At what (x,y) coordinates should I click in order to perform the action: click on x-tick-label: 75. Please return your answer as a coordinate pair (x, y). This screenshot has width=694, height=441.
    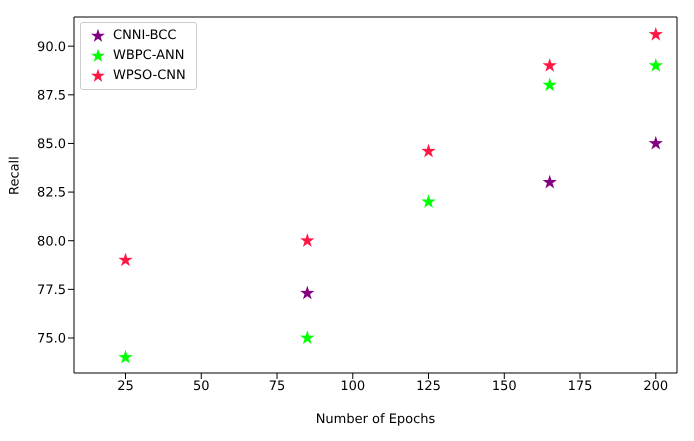
    Looking at the image, I should click on (277, 386).